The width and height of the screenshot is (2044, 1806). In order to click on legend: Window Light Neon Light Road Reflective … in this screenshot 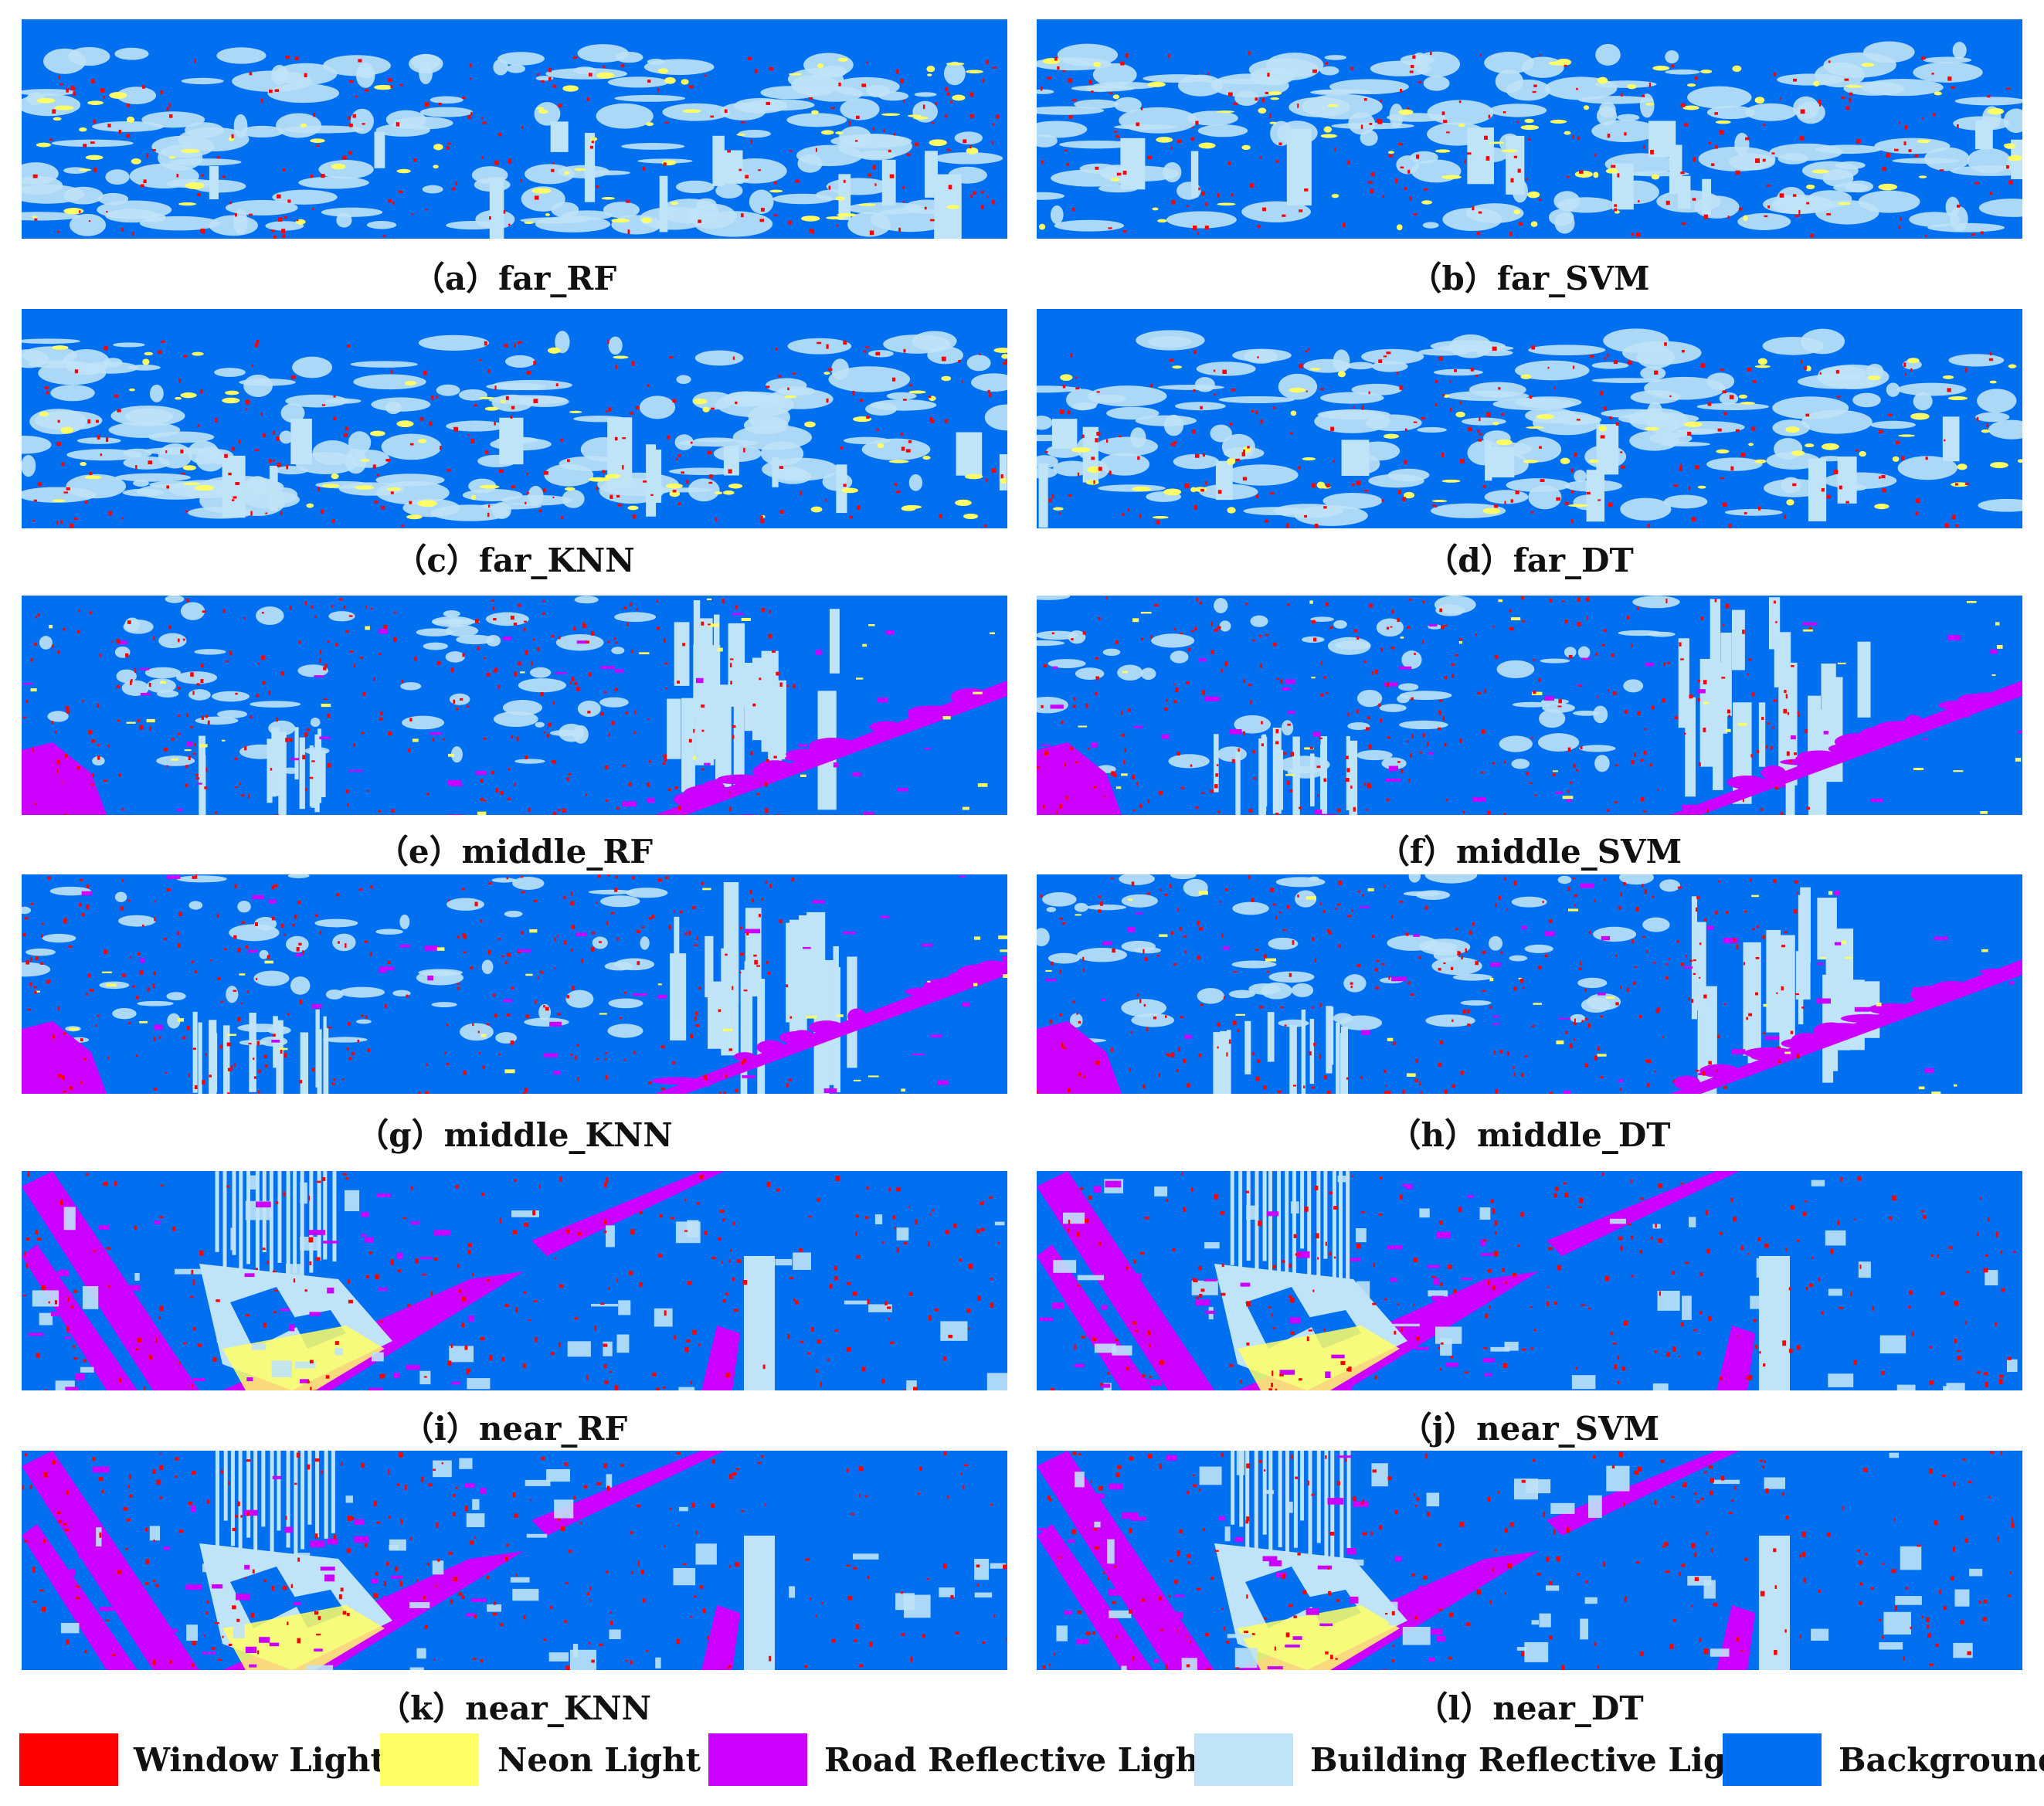, I will do `click(1022, 1762)`.